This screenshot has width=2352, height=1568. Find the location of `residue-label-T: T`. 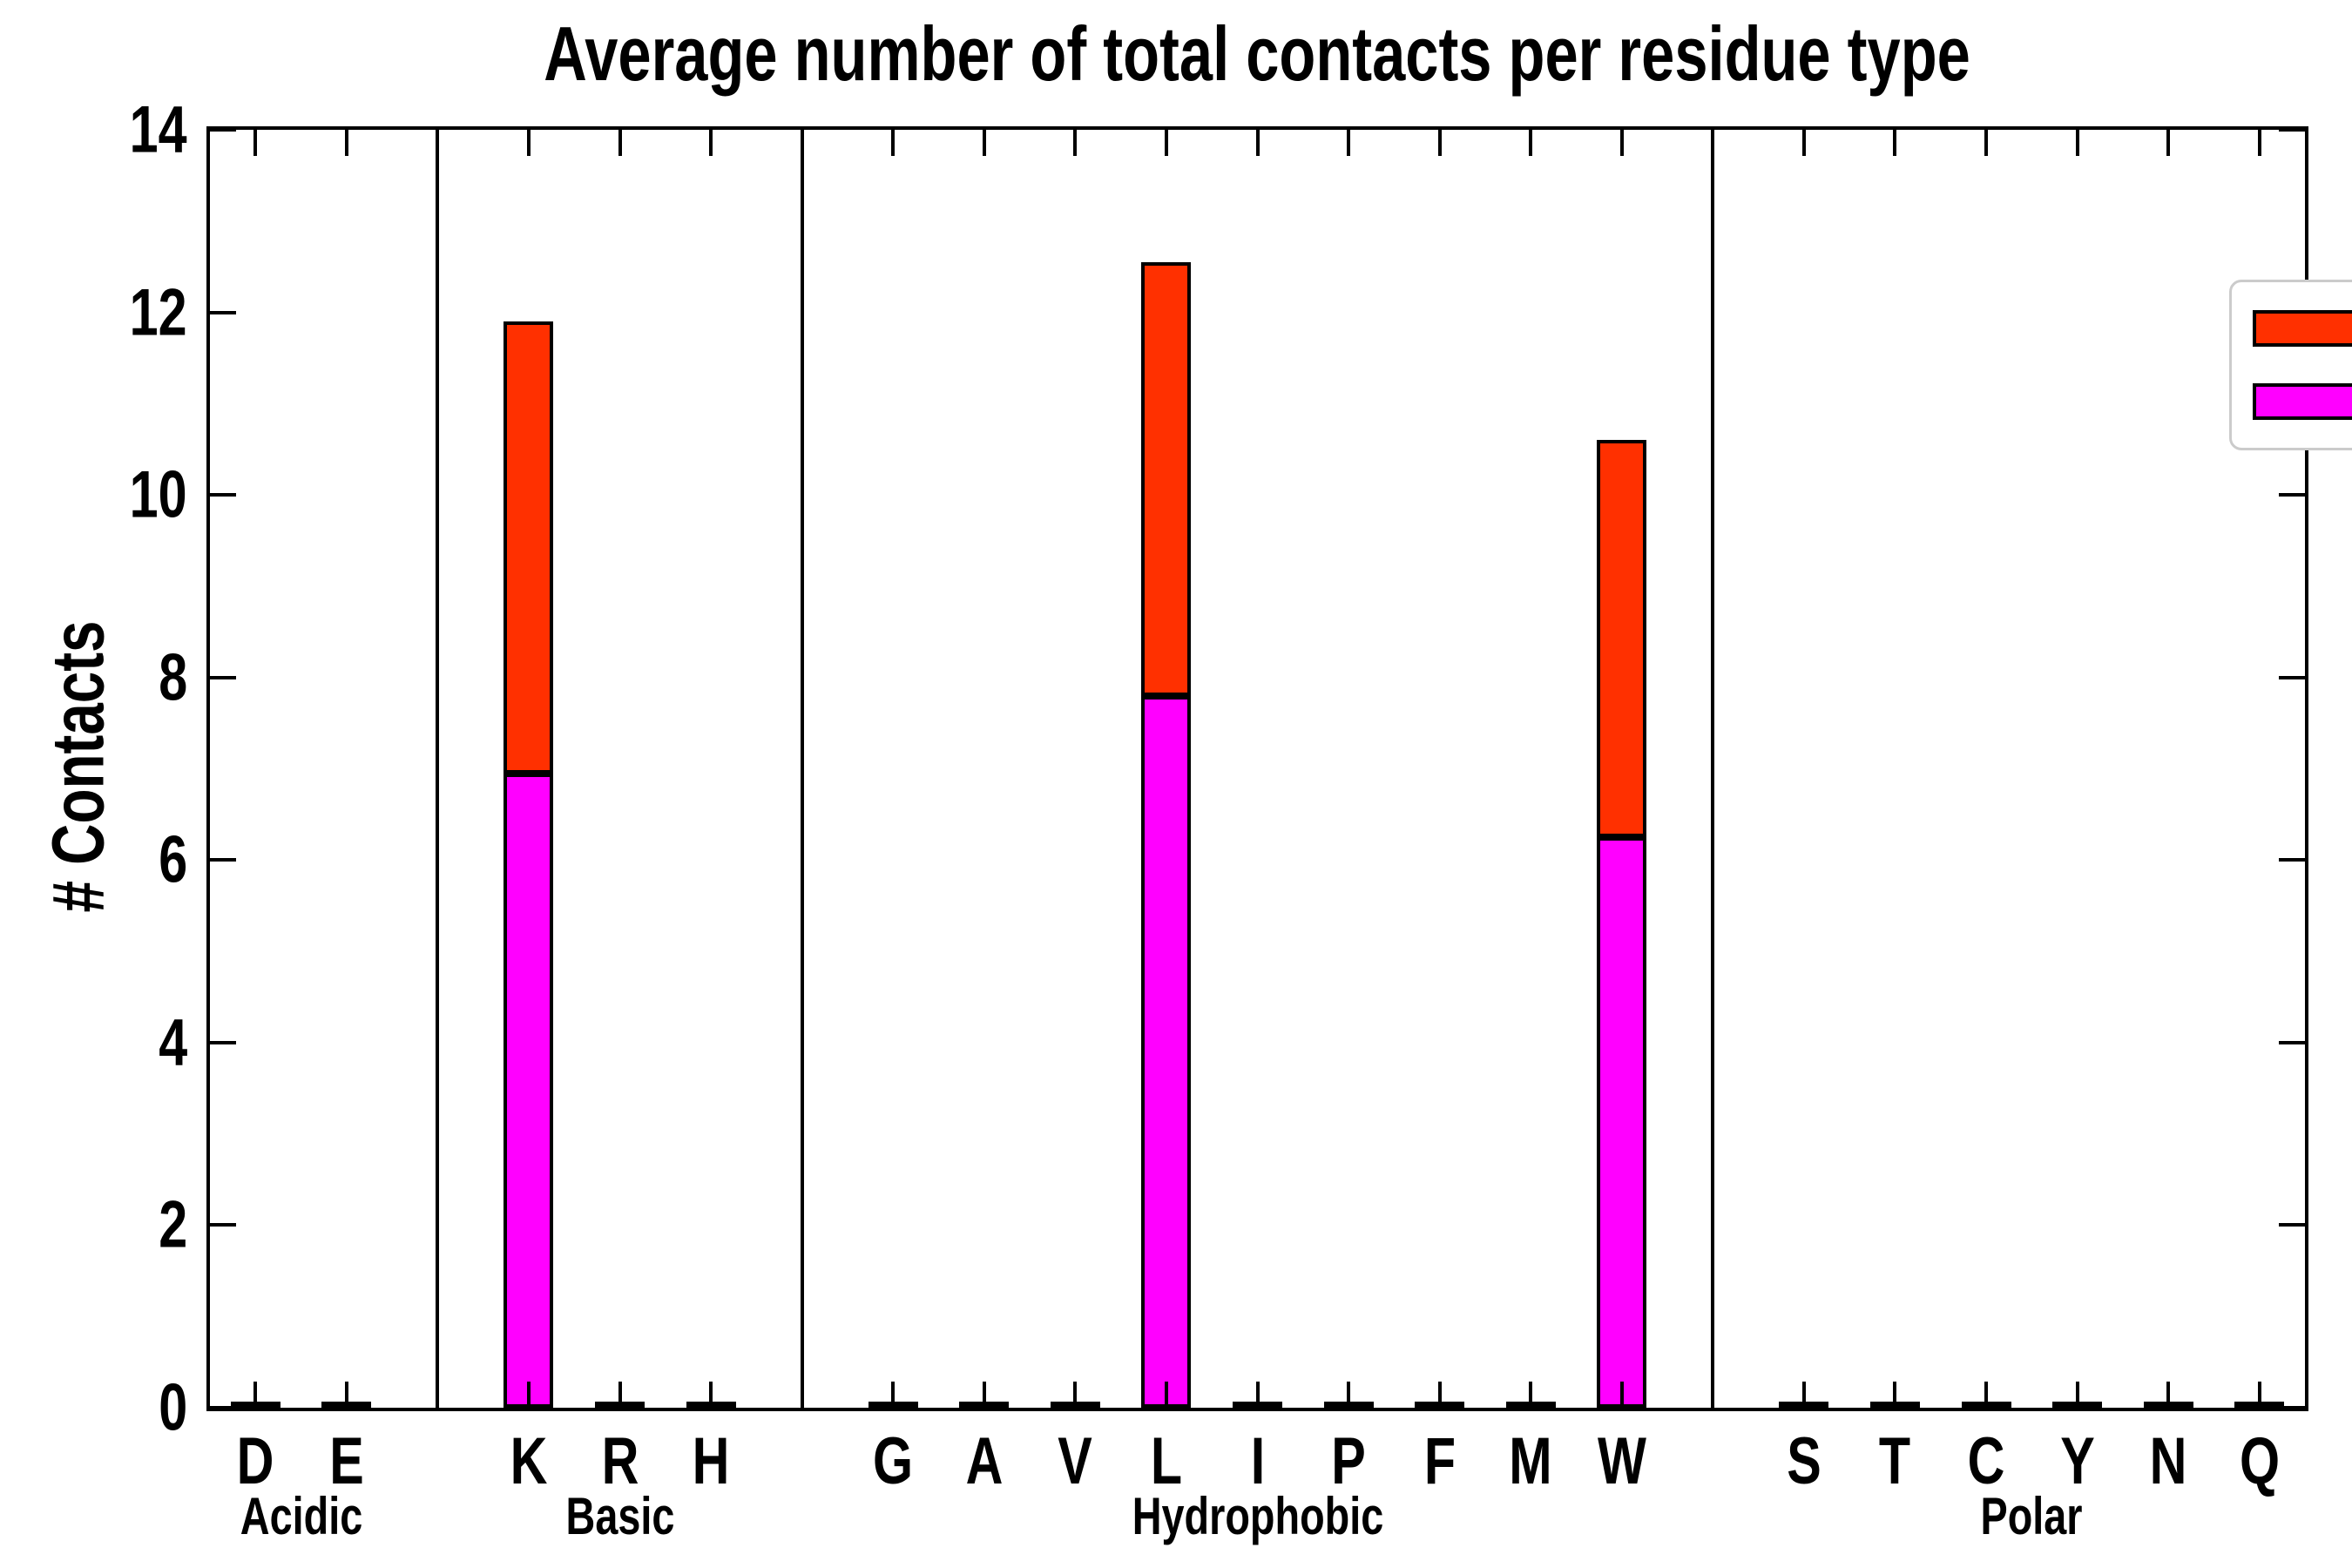

residue-label-T: T is located at coordinates (1895, 1461).